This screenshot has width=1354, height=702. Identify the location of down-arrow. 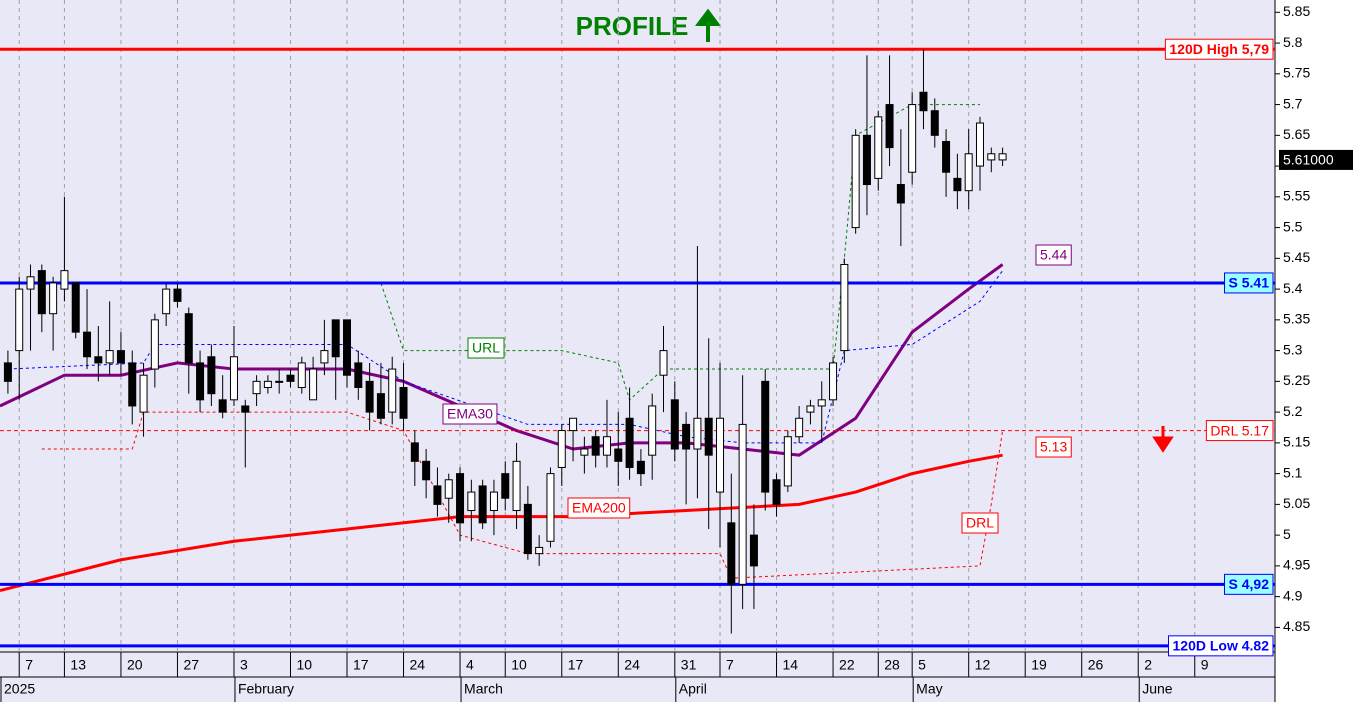
(1163, 439).